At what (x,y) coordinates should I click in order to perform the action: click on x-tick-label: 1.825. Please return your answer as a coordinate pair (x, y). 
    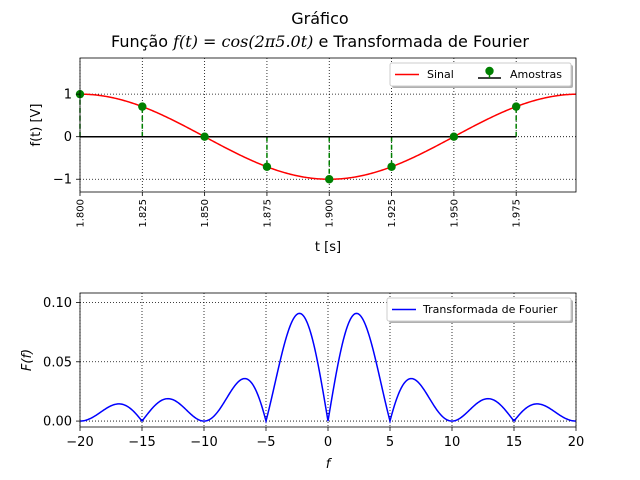
    Looking at the image, I should click on (143, 213).